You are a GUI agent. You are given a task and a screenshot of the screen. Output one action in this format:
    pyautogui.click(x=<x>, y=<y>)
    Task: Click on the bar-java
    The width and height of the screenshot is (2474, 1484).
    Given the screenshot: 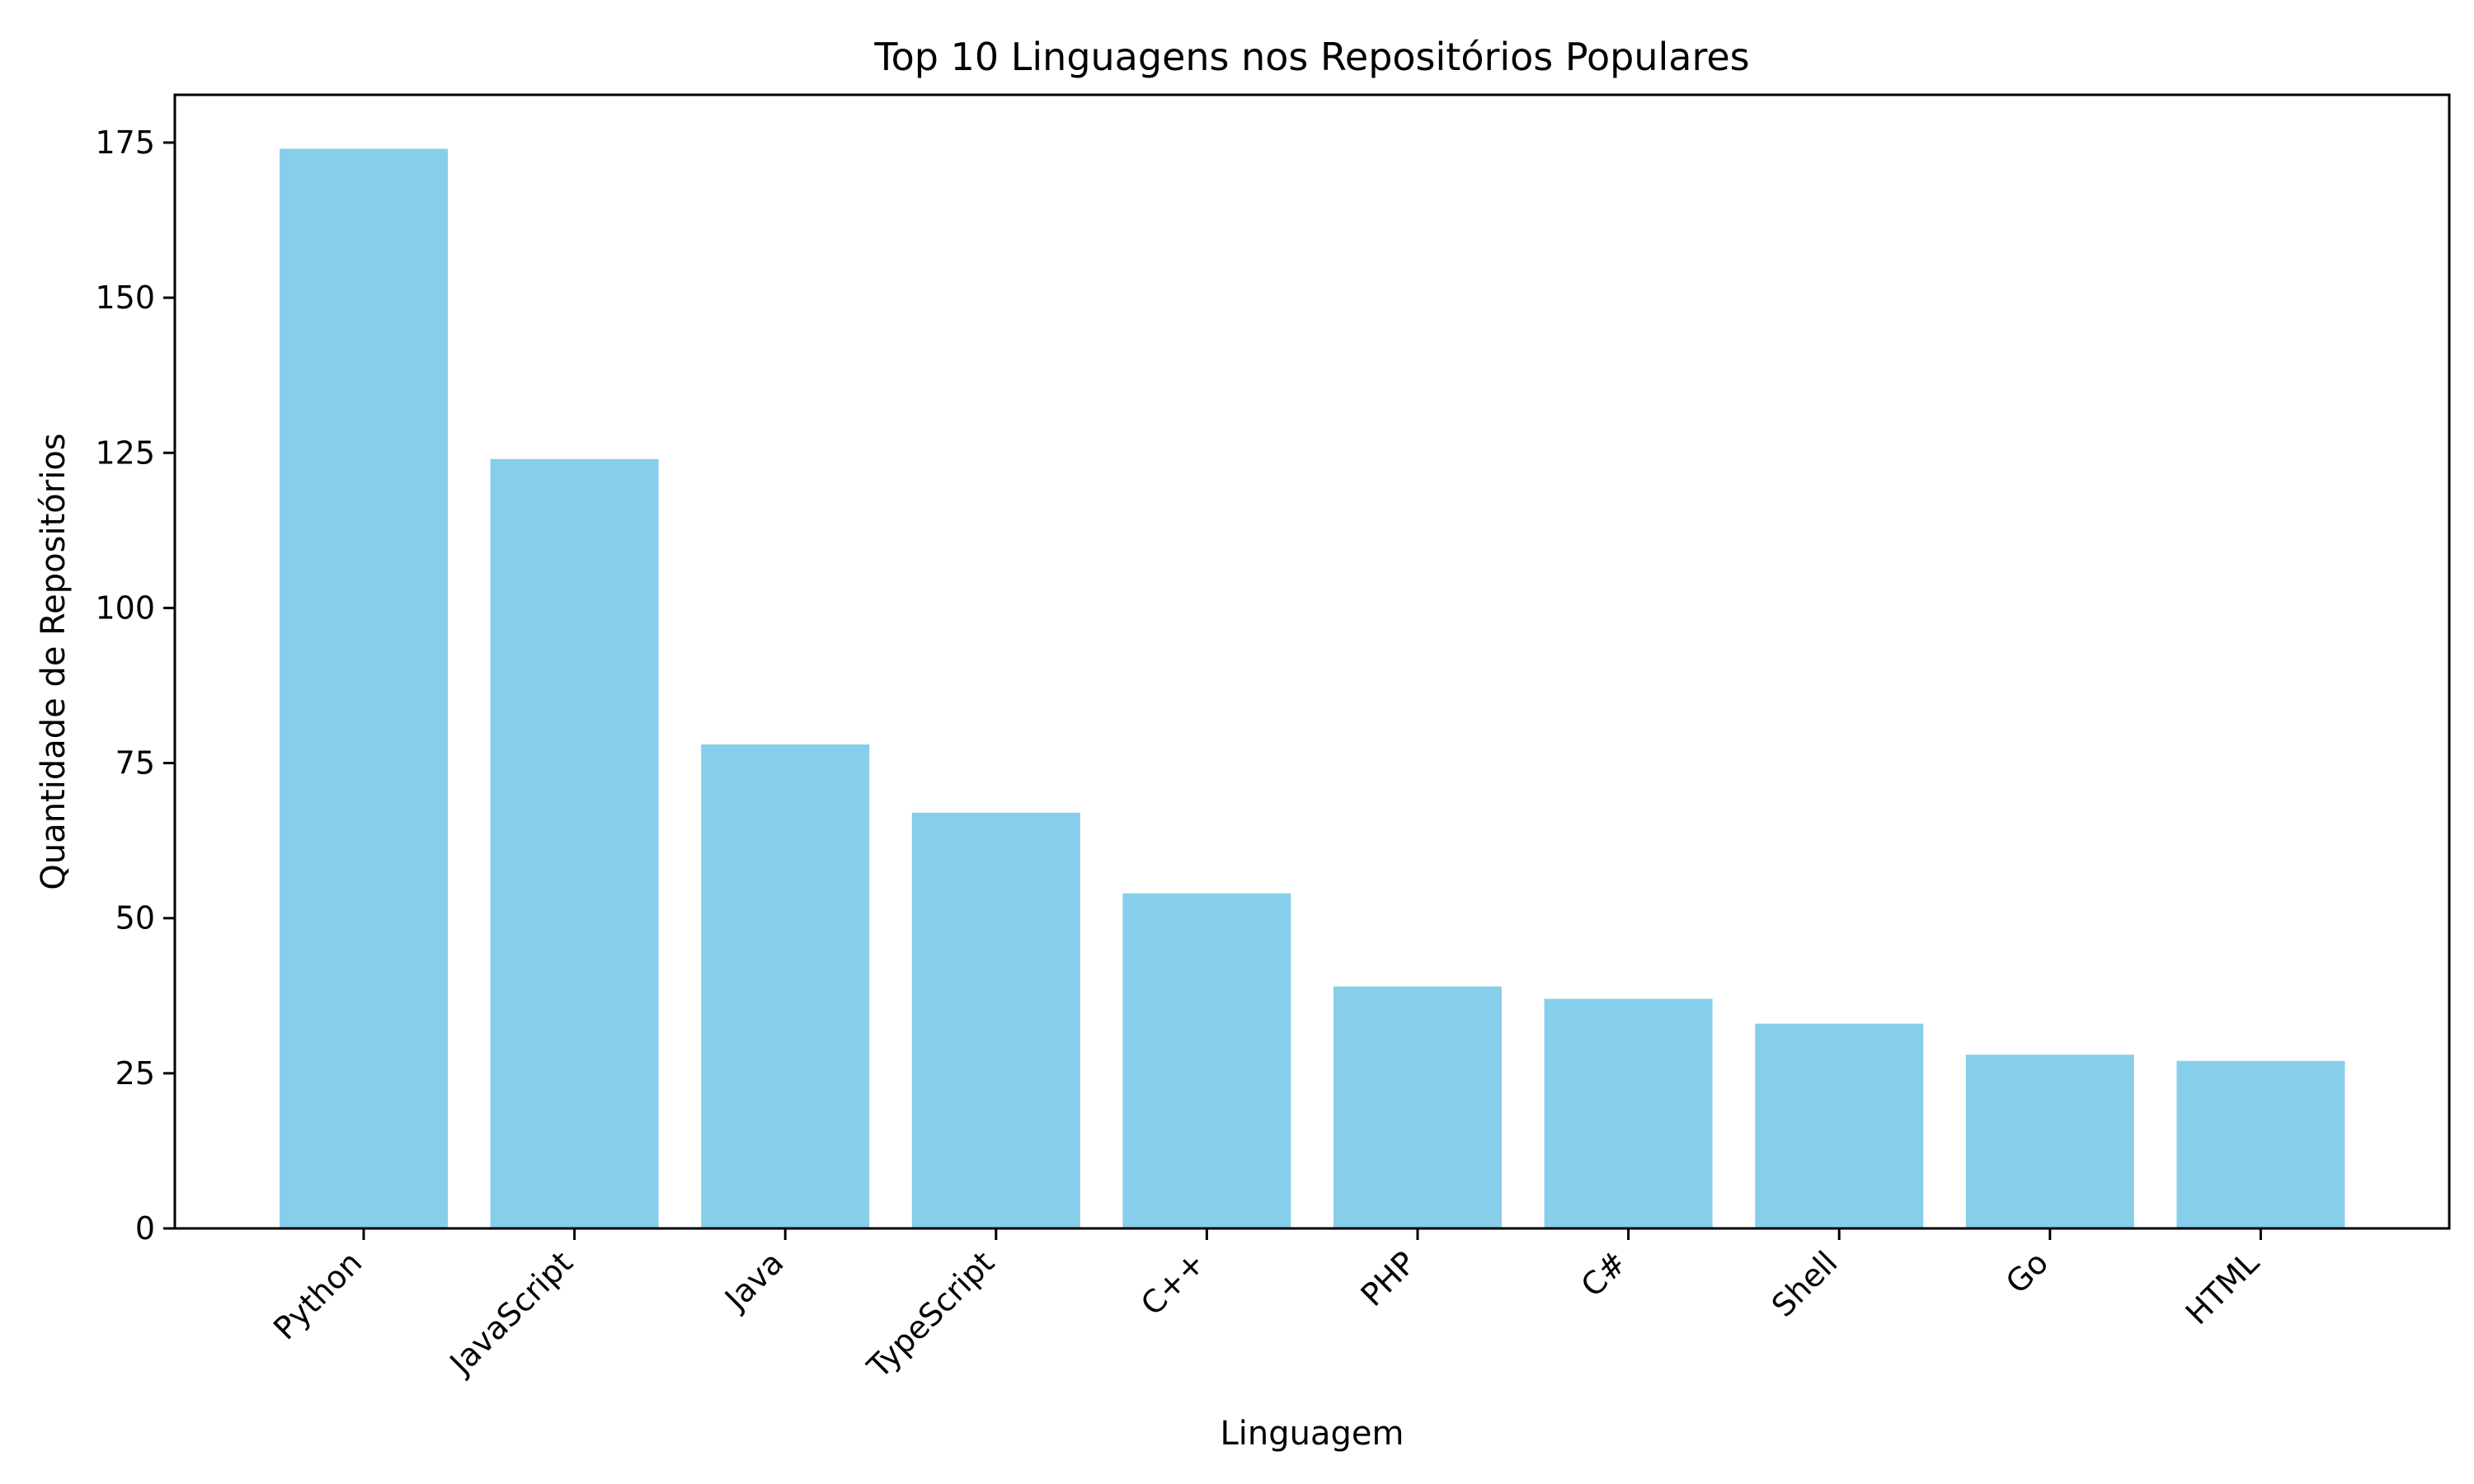 What is the action you would take?
    pyautogui.click(x=785, y=986)
    